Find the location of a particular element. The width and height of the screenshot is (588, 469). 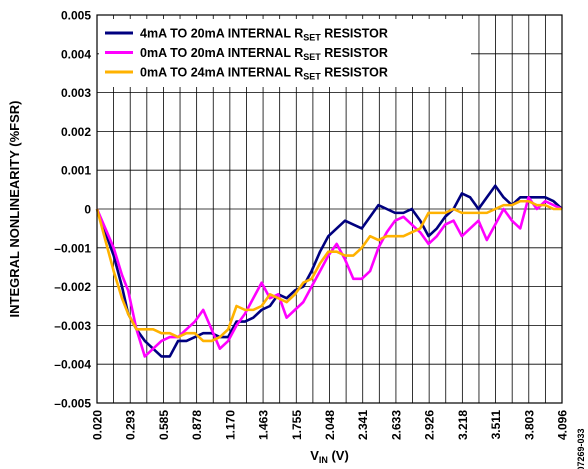

x-axis-label-main: V is located at coordinates (314, 455).